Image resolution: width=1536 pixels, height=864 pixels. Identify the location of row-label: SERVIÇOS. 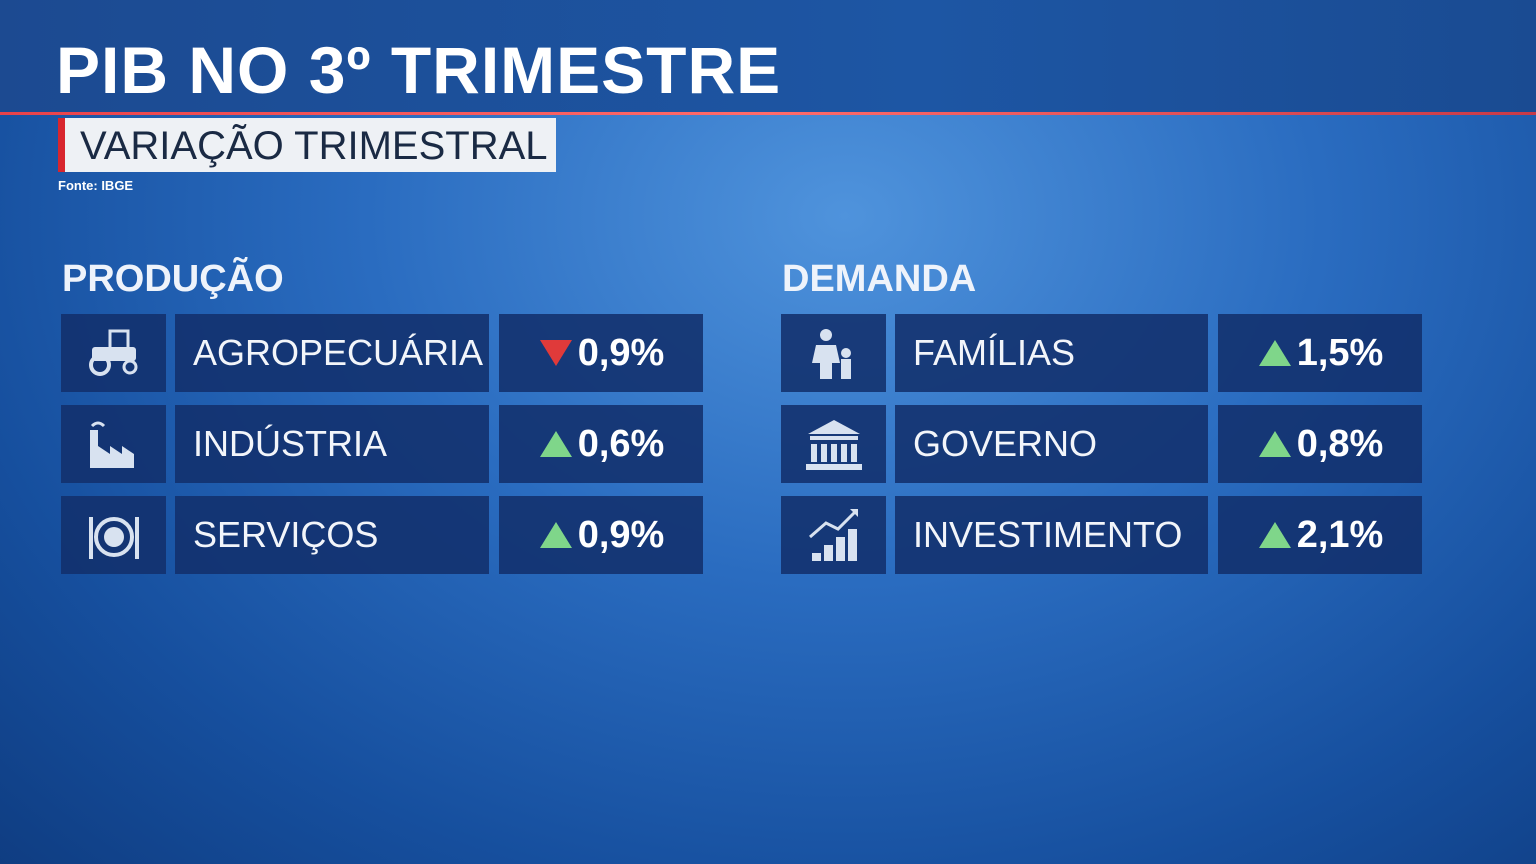
(286, 534).